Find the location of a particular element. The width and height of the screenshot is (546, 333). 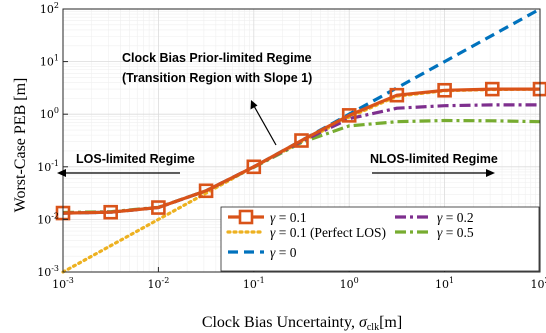

annotation-nlos-limited: NLOS-limited Regime is located at coordinates (434, 159).